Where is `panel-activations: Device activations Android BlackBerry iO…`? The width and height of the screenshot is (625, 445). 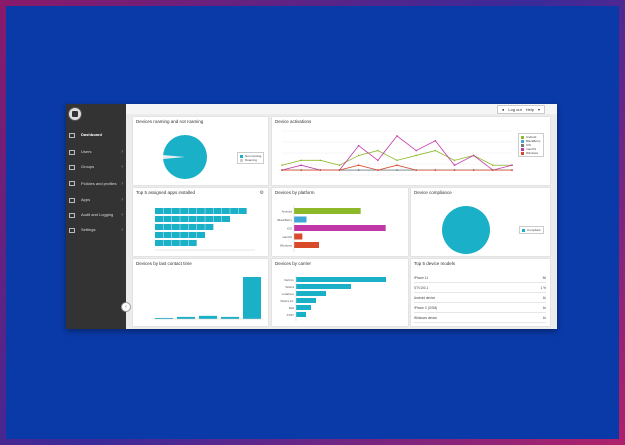
panel-activations: Device activations Android BlackBerry iO… is located at coordinates (411, 151).